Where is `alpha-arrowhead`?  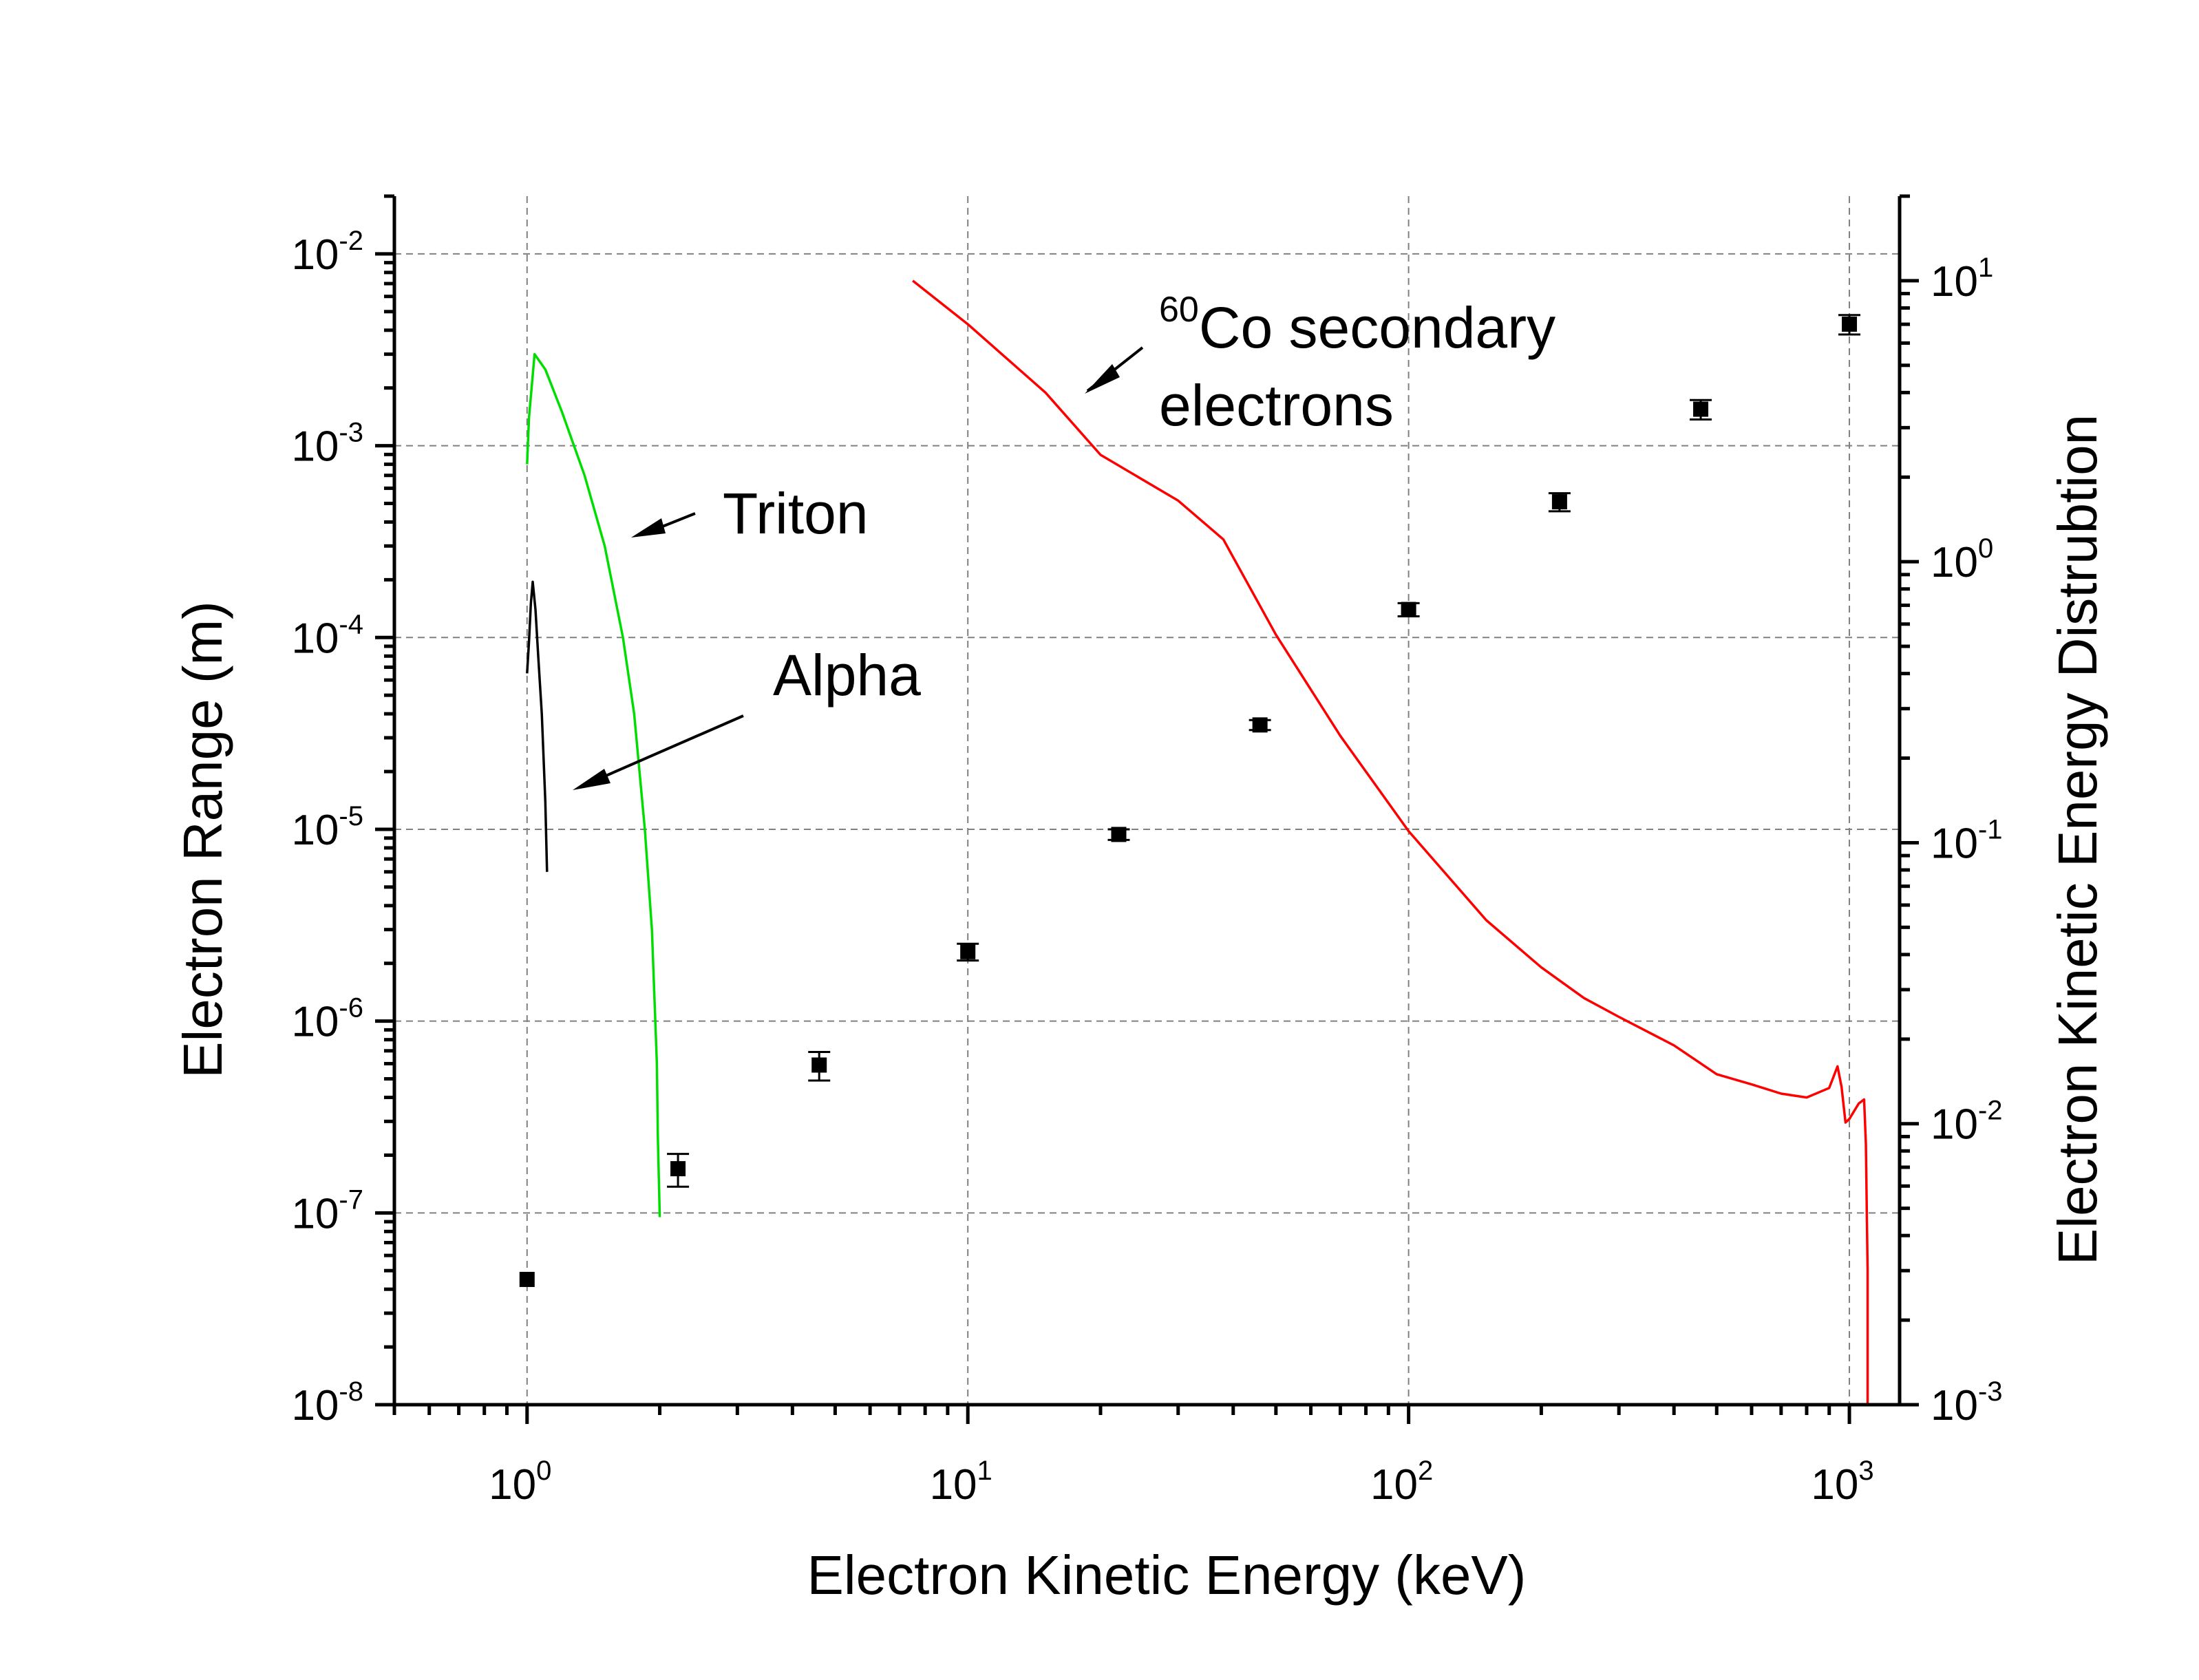
alpha-arrowhead is located at coordinates (591, 779).